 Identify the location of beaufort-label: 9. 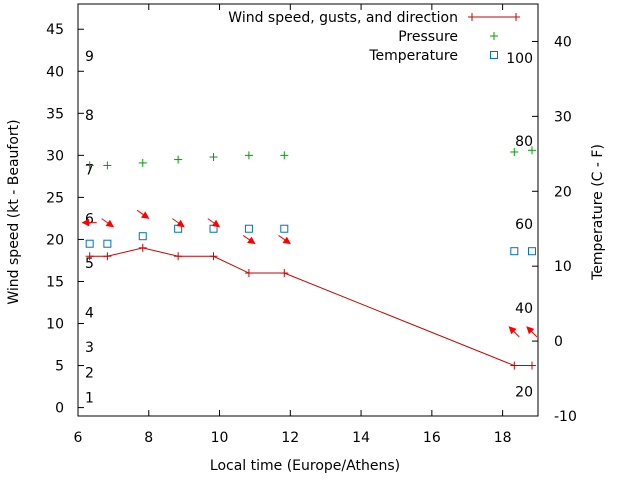
(89, 57).